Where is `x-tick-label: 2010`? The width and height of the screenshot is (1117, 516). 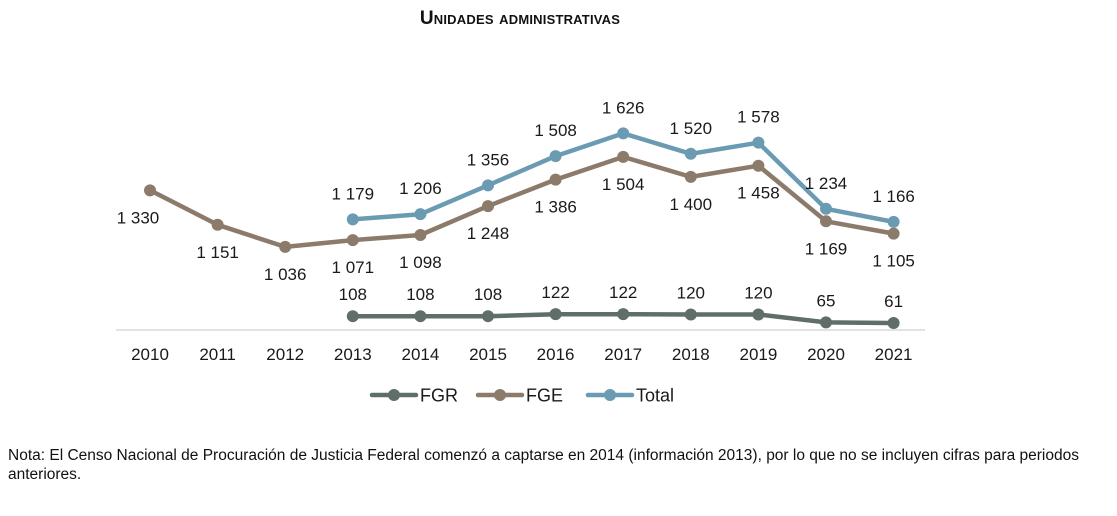 x-tick-label: 2010 is located at coordinates (150, 354).